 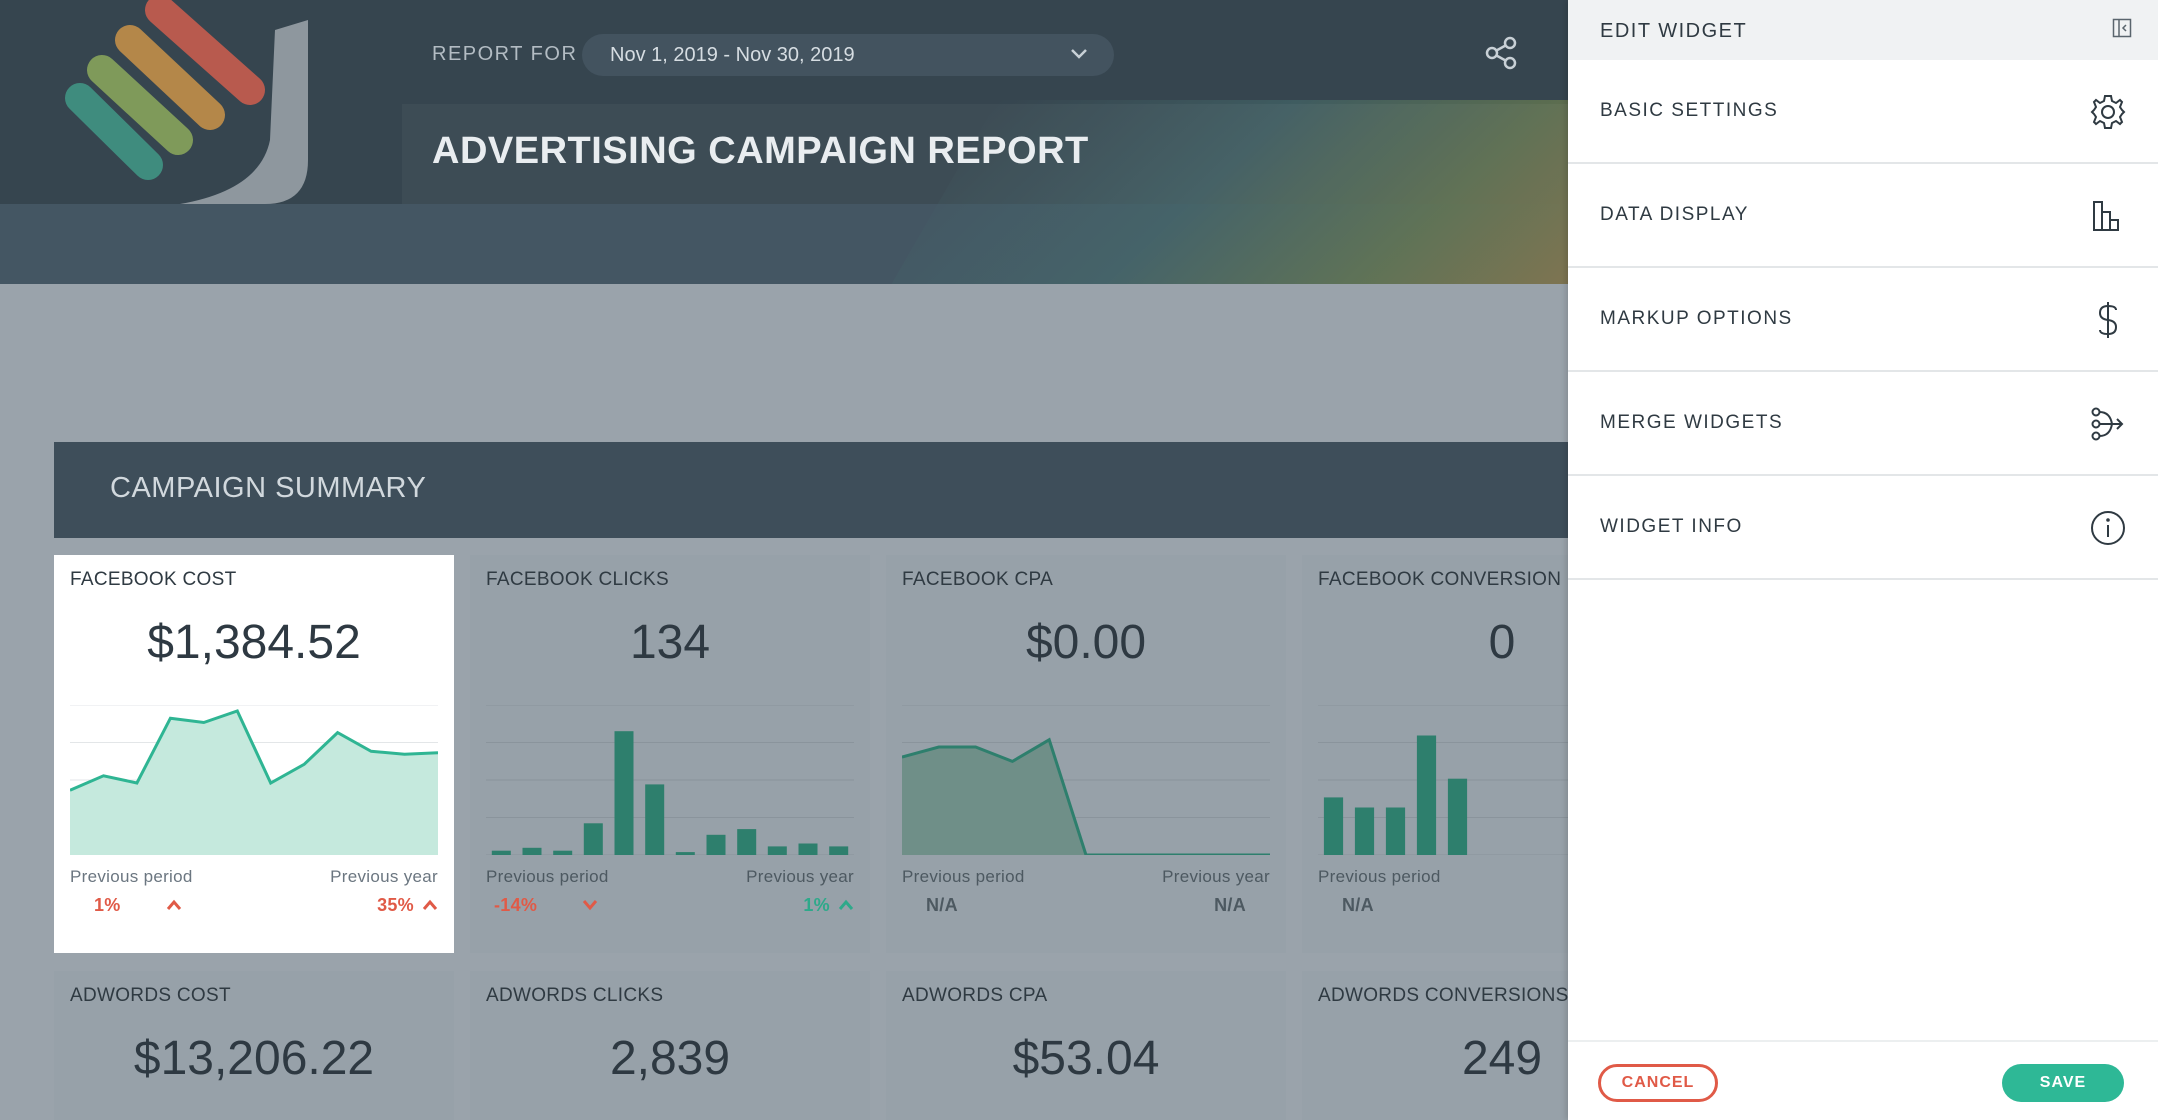 What do you see at coordinates (107, 905) in the screenshot?
I see `previous-period-value: 1%` at bounding box center [107, 905].